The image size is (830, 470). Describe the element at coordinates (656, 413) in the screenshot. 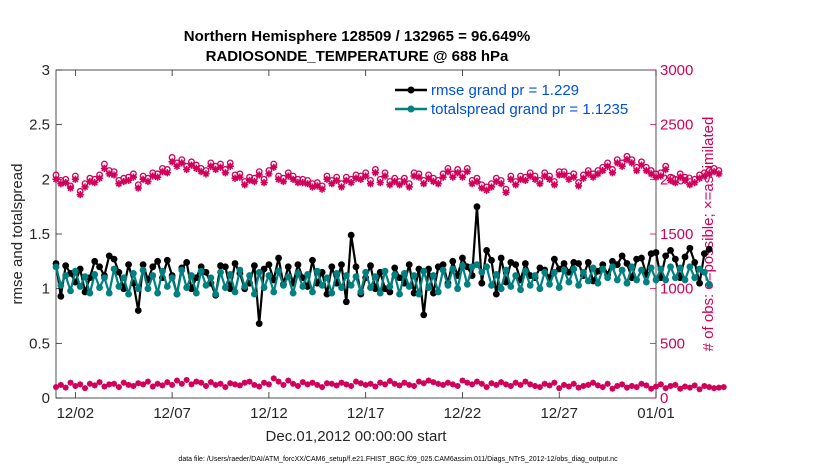

I see `x-tick-label: 01/01` at that location.